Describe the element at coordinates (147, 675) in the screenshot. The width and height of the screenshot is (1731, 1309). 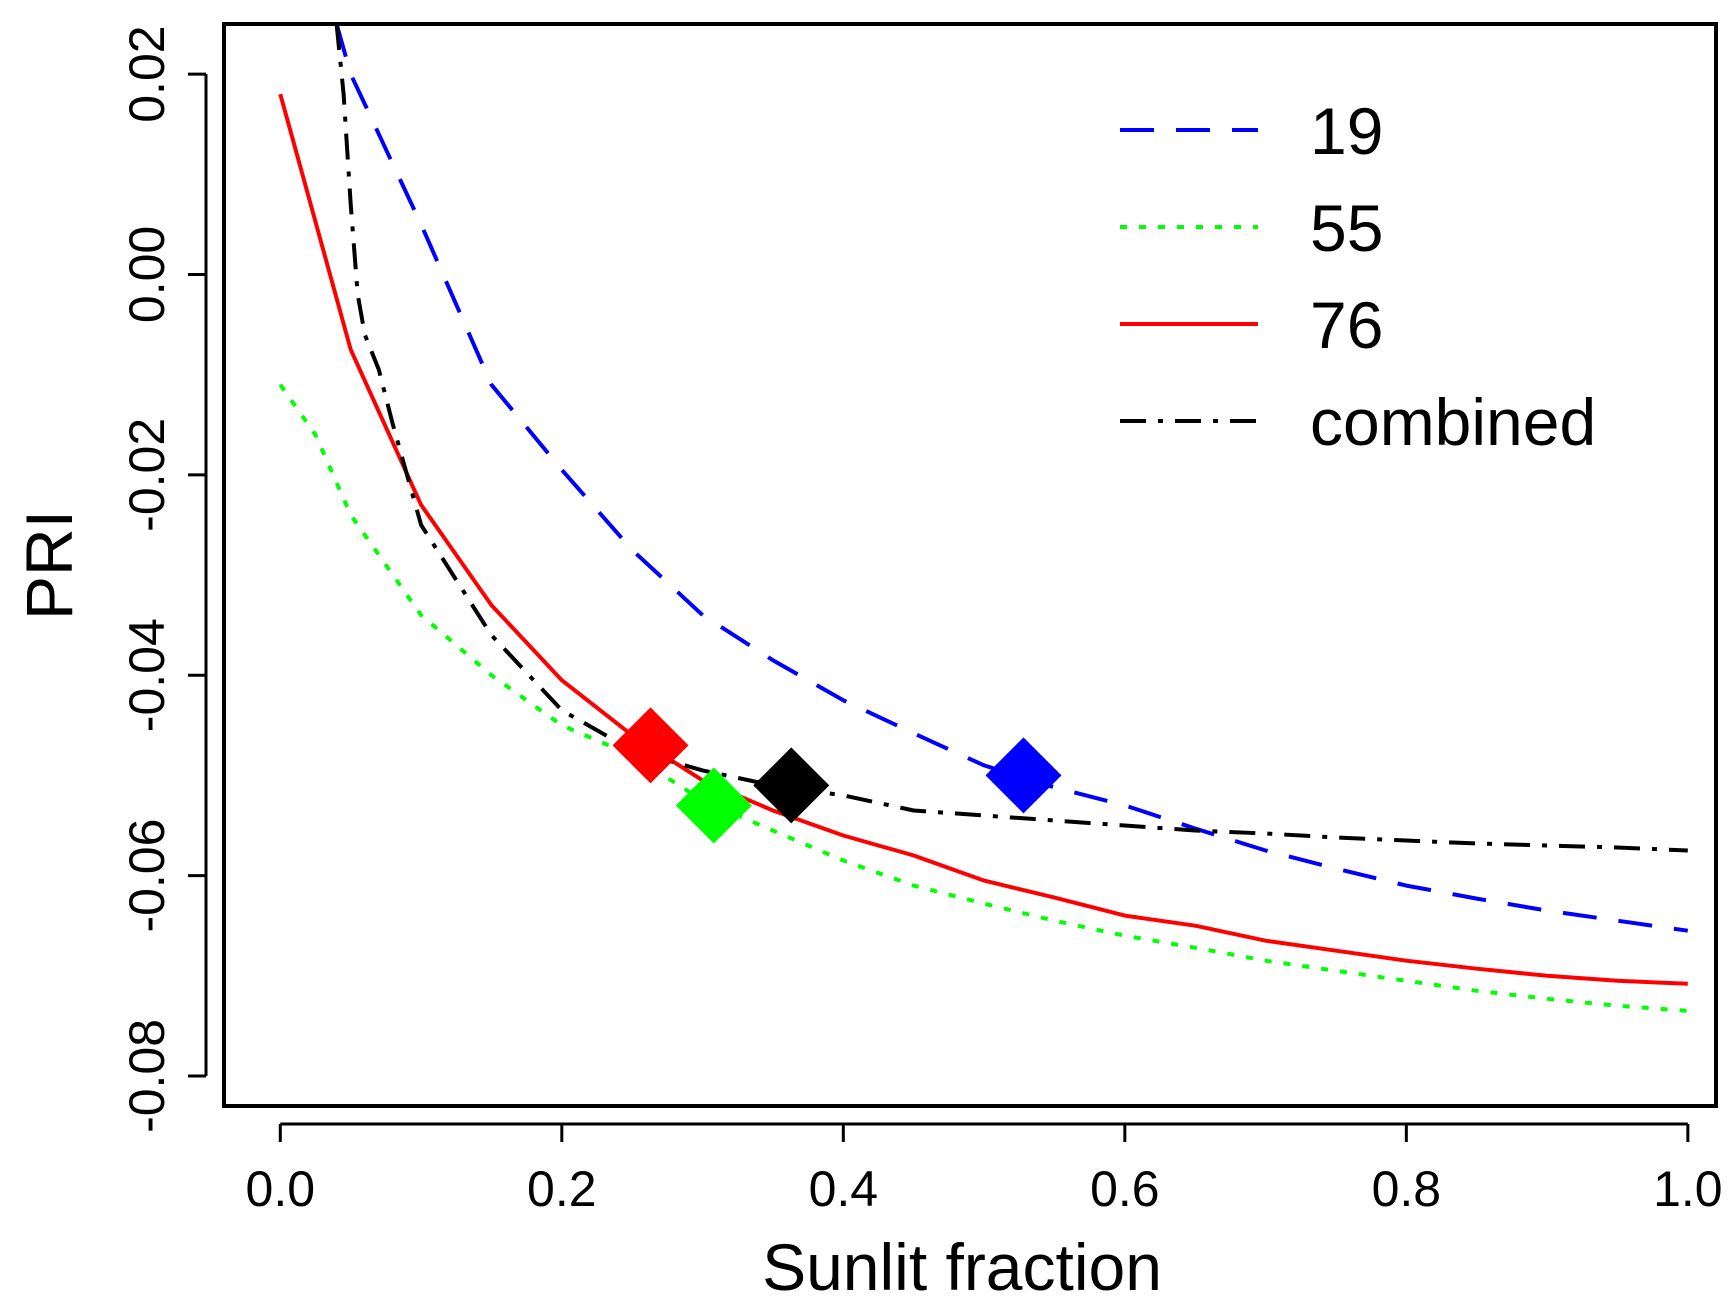
I see `y-tick-label: -0.04` at that location.